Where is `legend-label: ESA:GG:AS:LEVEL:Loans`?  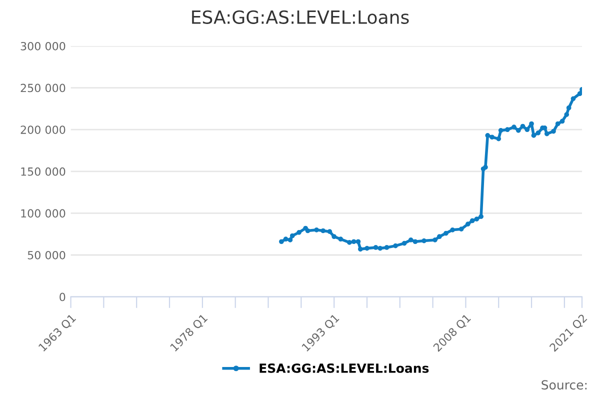
legend-label: ESA:GG:AS:LEVEL:Loans is located at coordinates (344, 368).